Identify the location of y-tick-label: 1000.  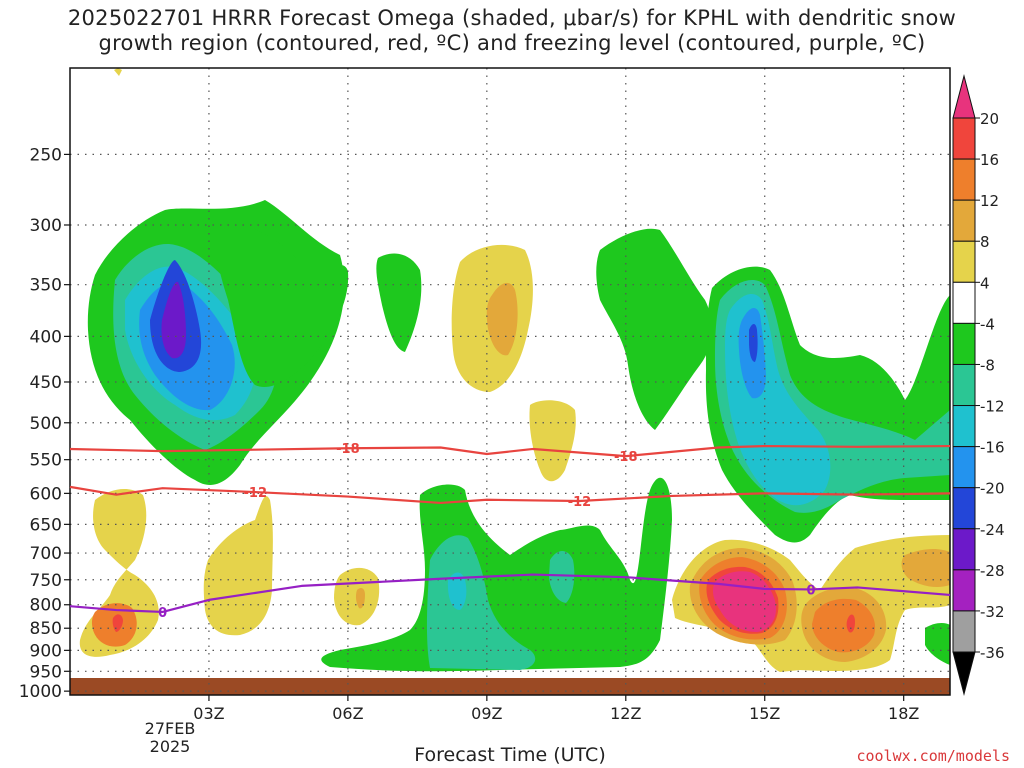
(40, 692).